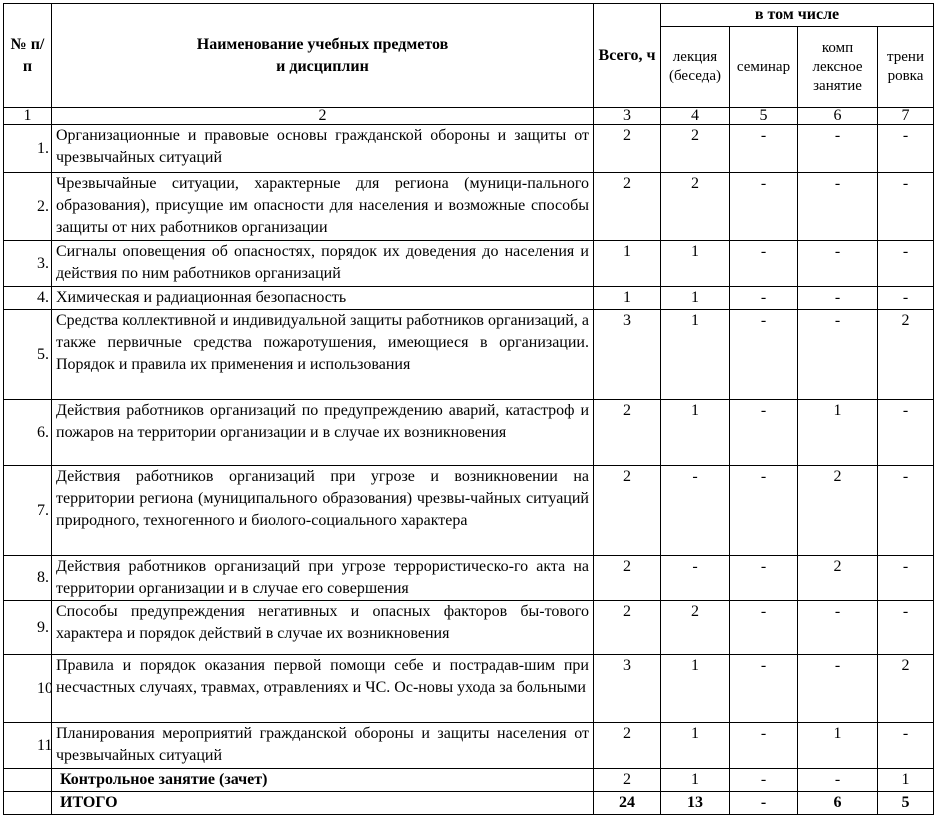 The image size is (935, 815). I want to click on row-number: 1., so click(27, 148).